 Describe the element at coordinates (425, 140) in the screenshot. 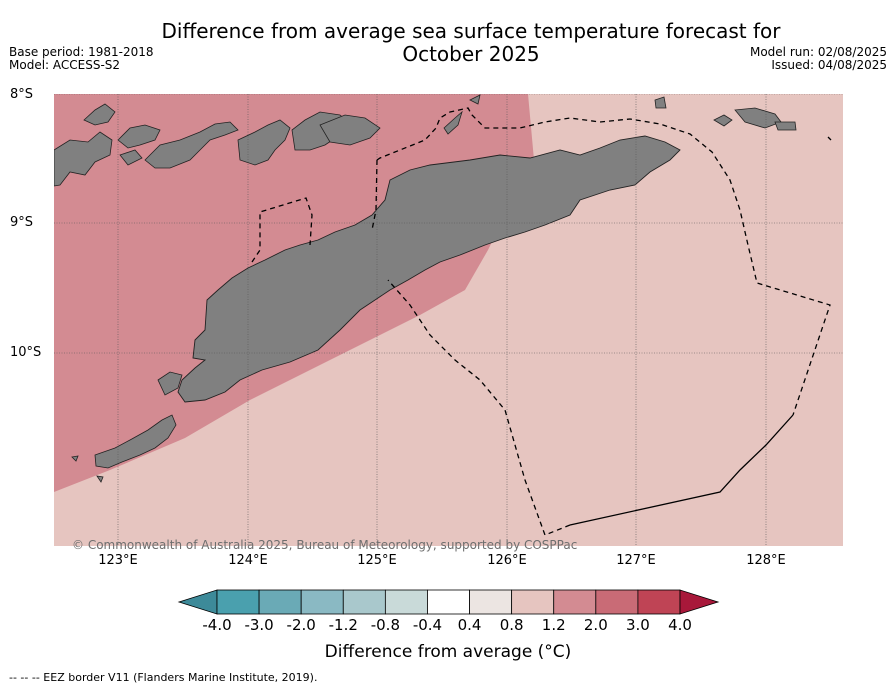

I see `northern-islands` at that location.